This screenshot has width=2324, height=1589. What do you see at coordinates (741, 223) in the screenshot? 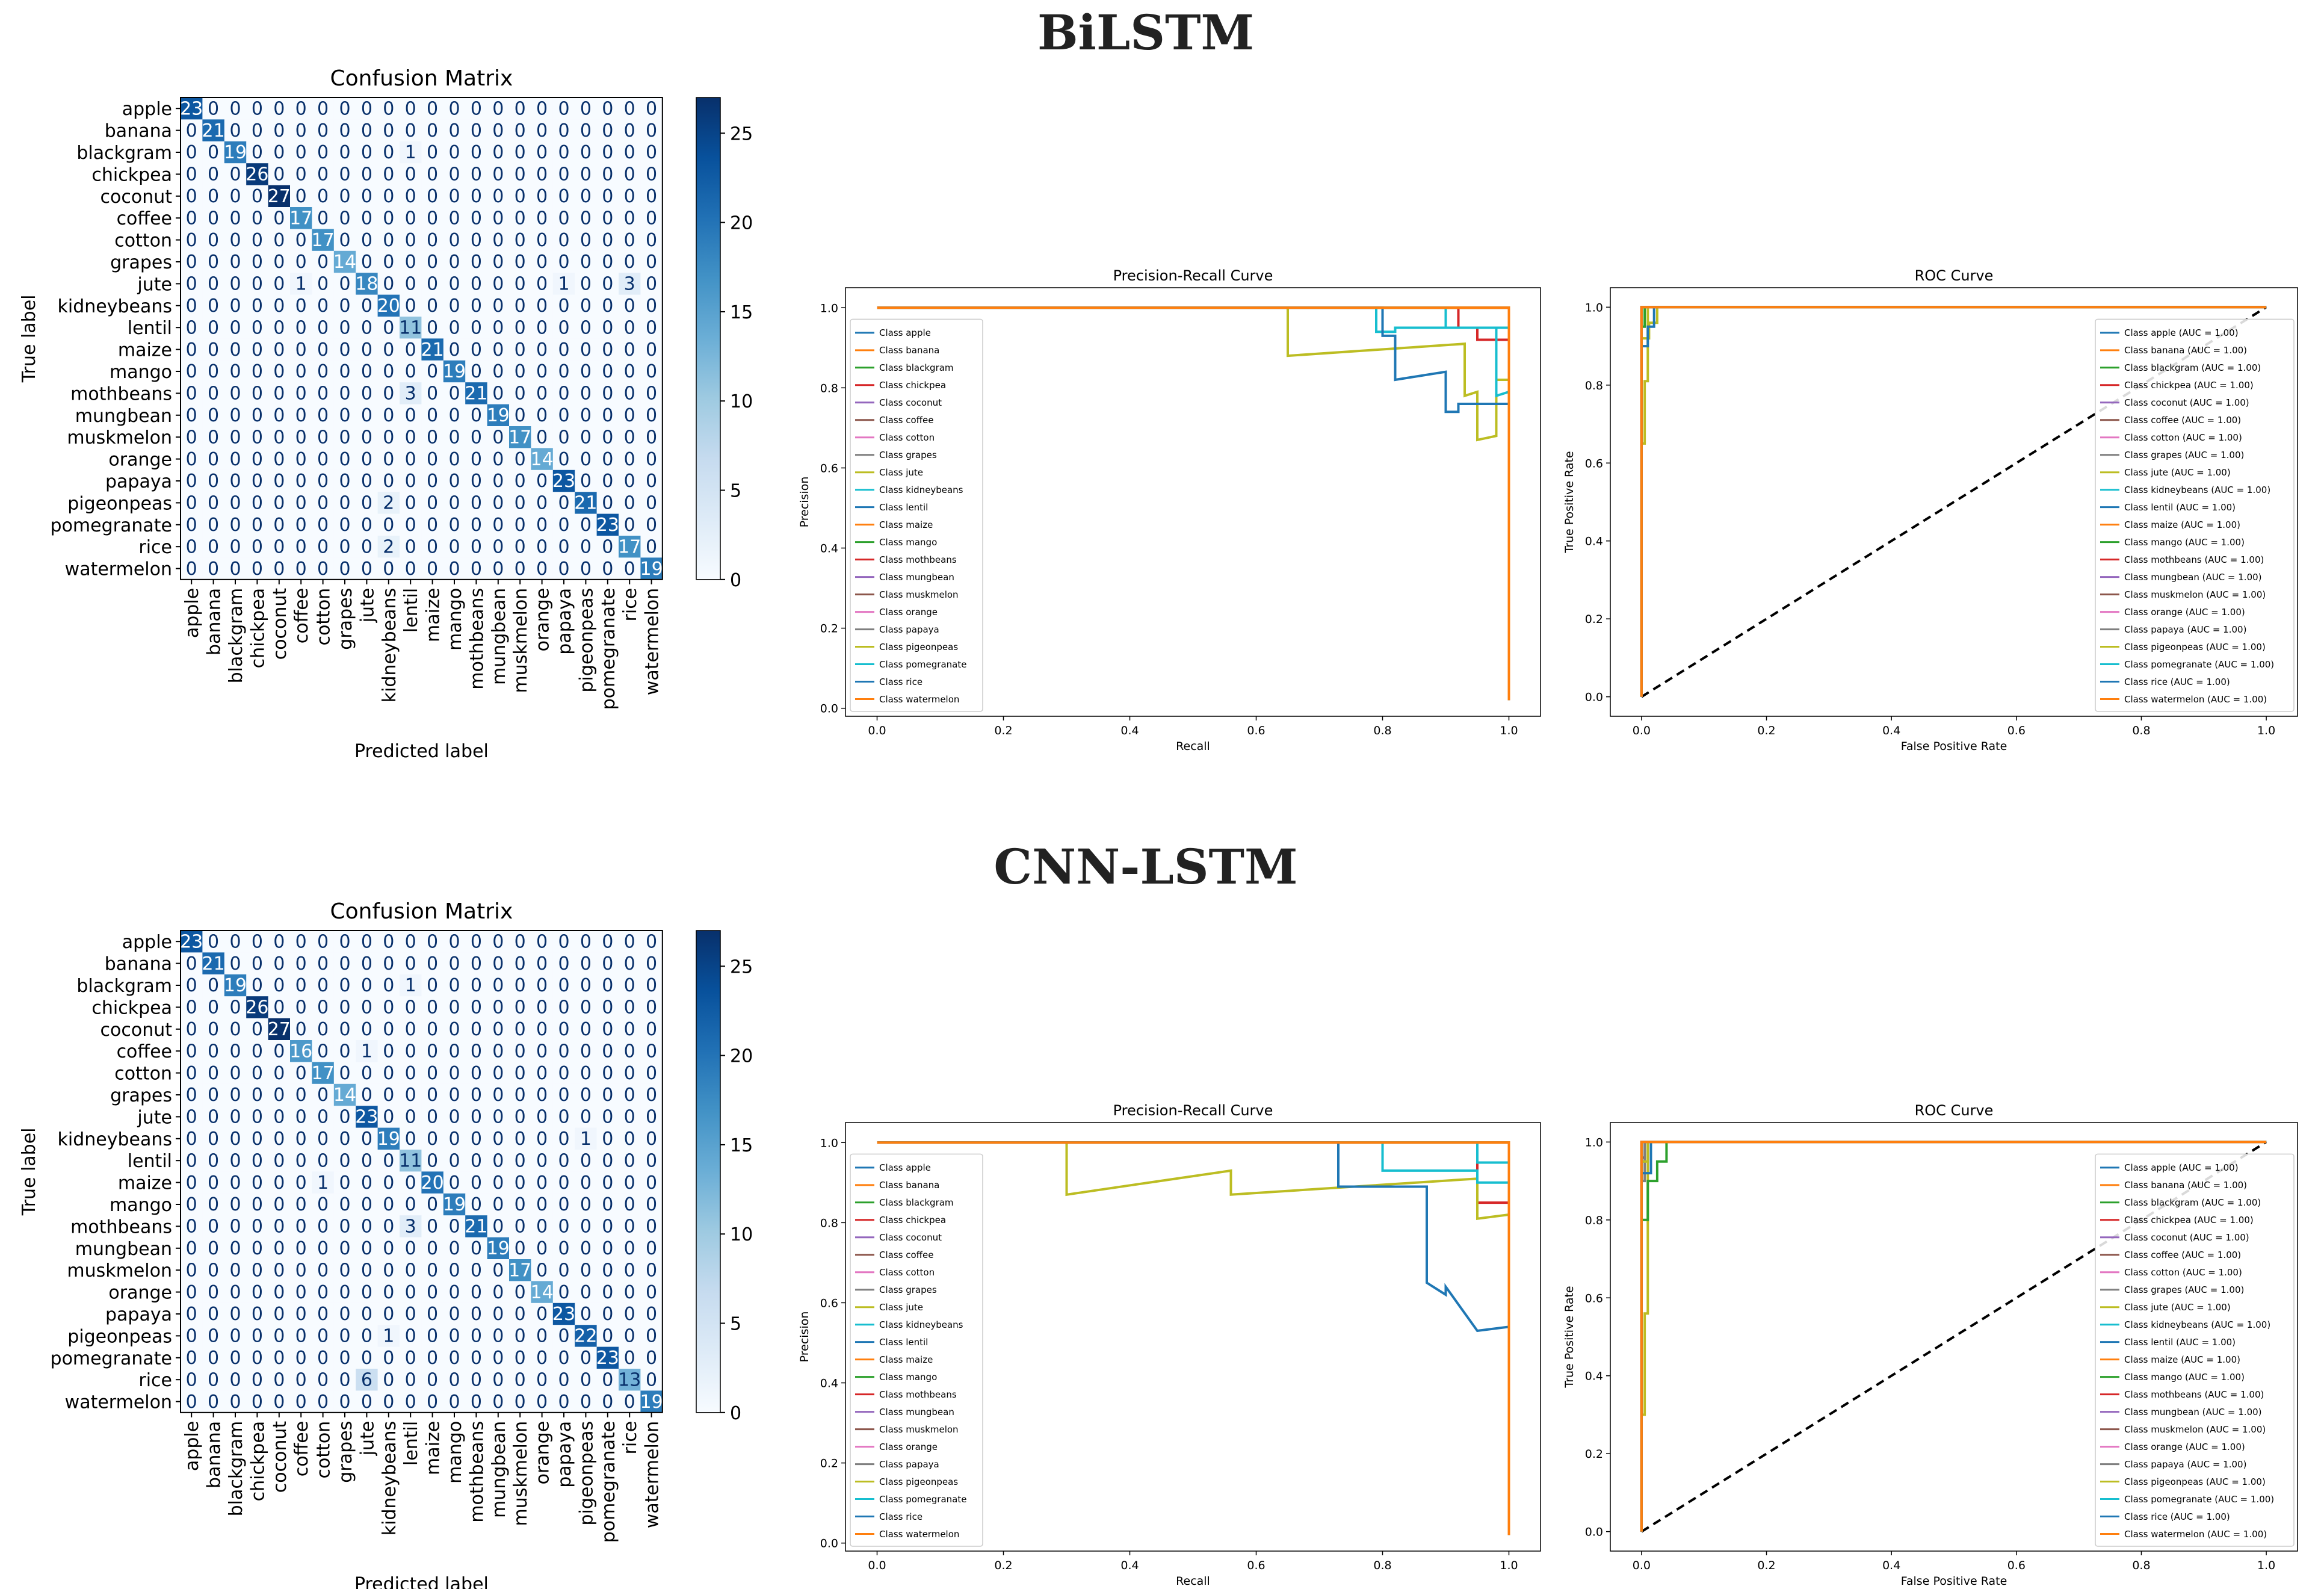
I see `colorbar-tick-label: 20` at bounding box center [741, 223].